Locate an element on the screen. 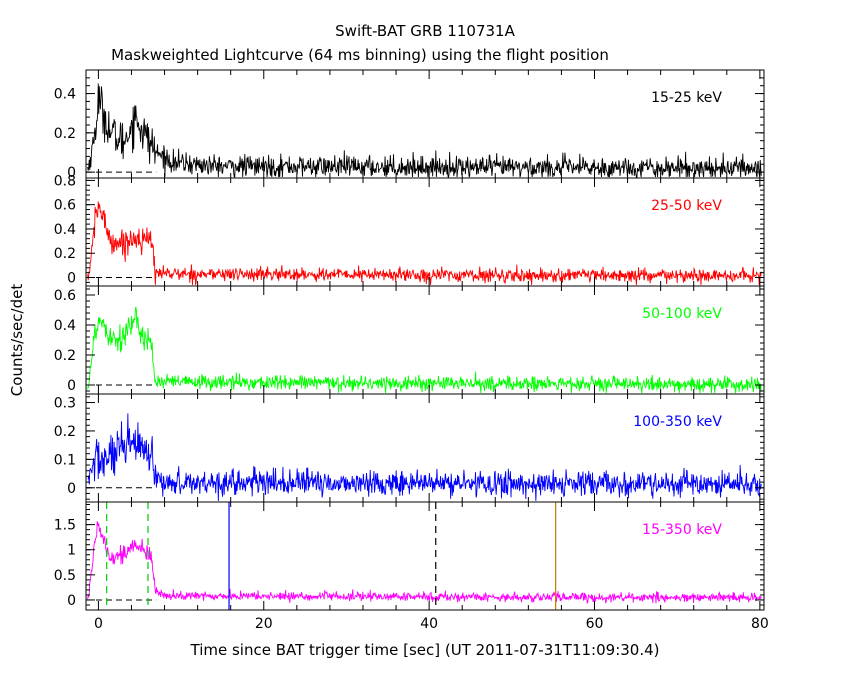  x-tick-label: 20 is located at coordinates (264, 624).